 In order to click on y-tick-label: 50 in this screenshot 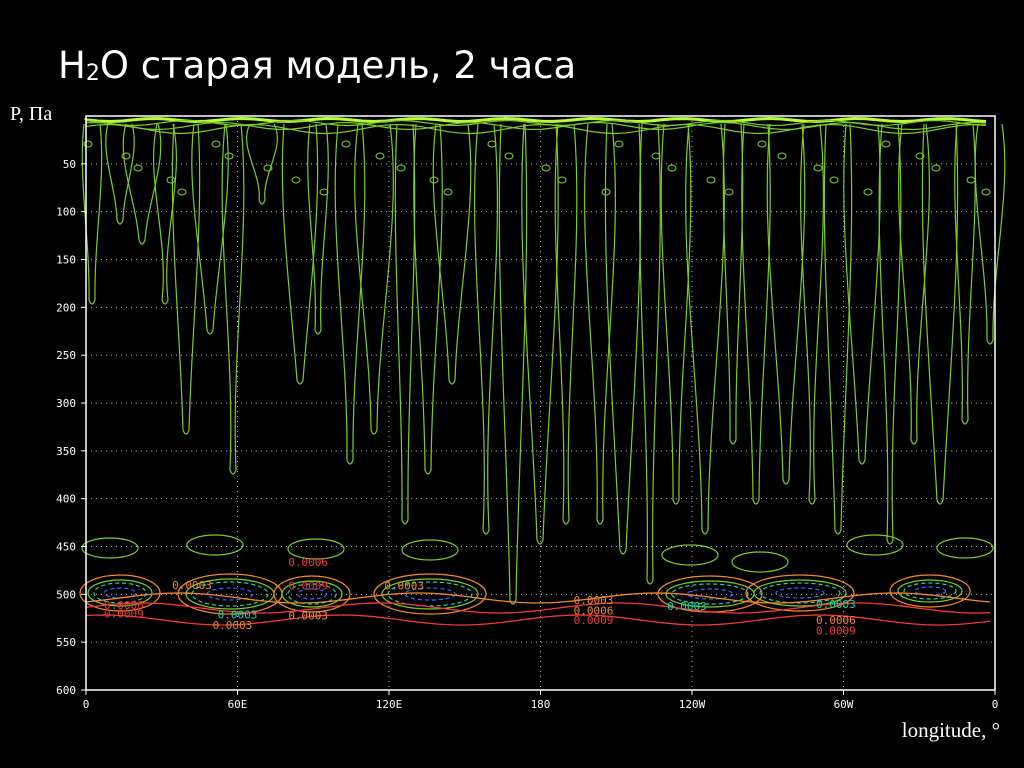, I will do `click(69, 164)`.